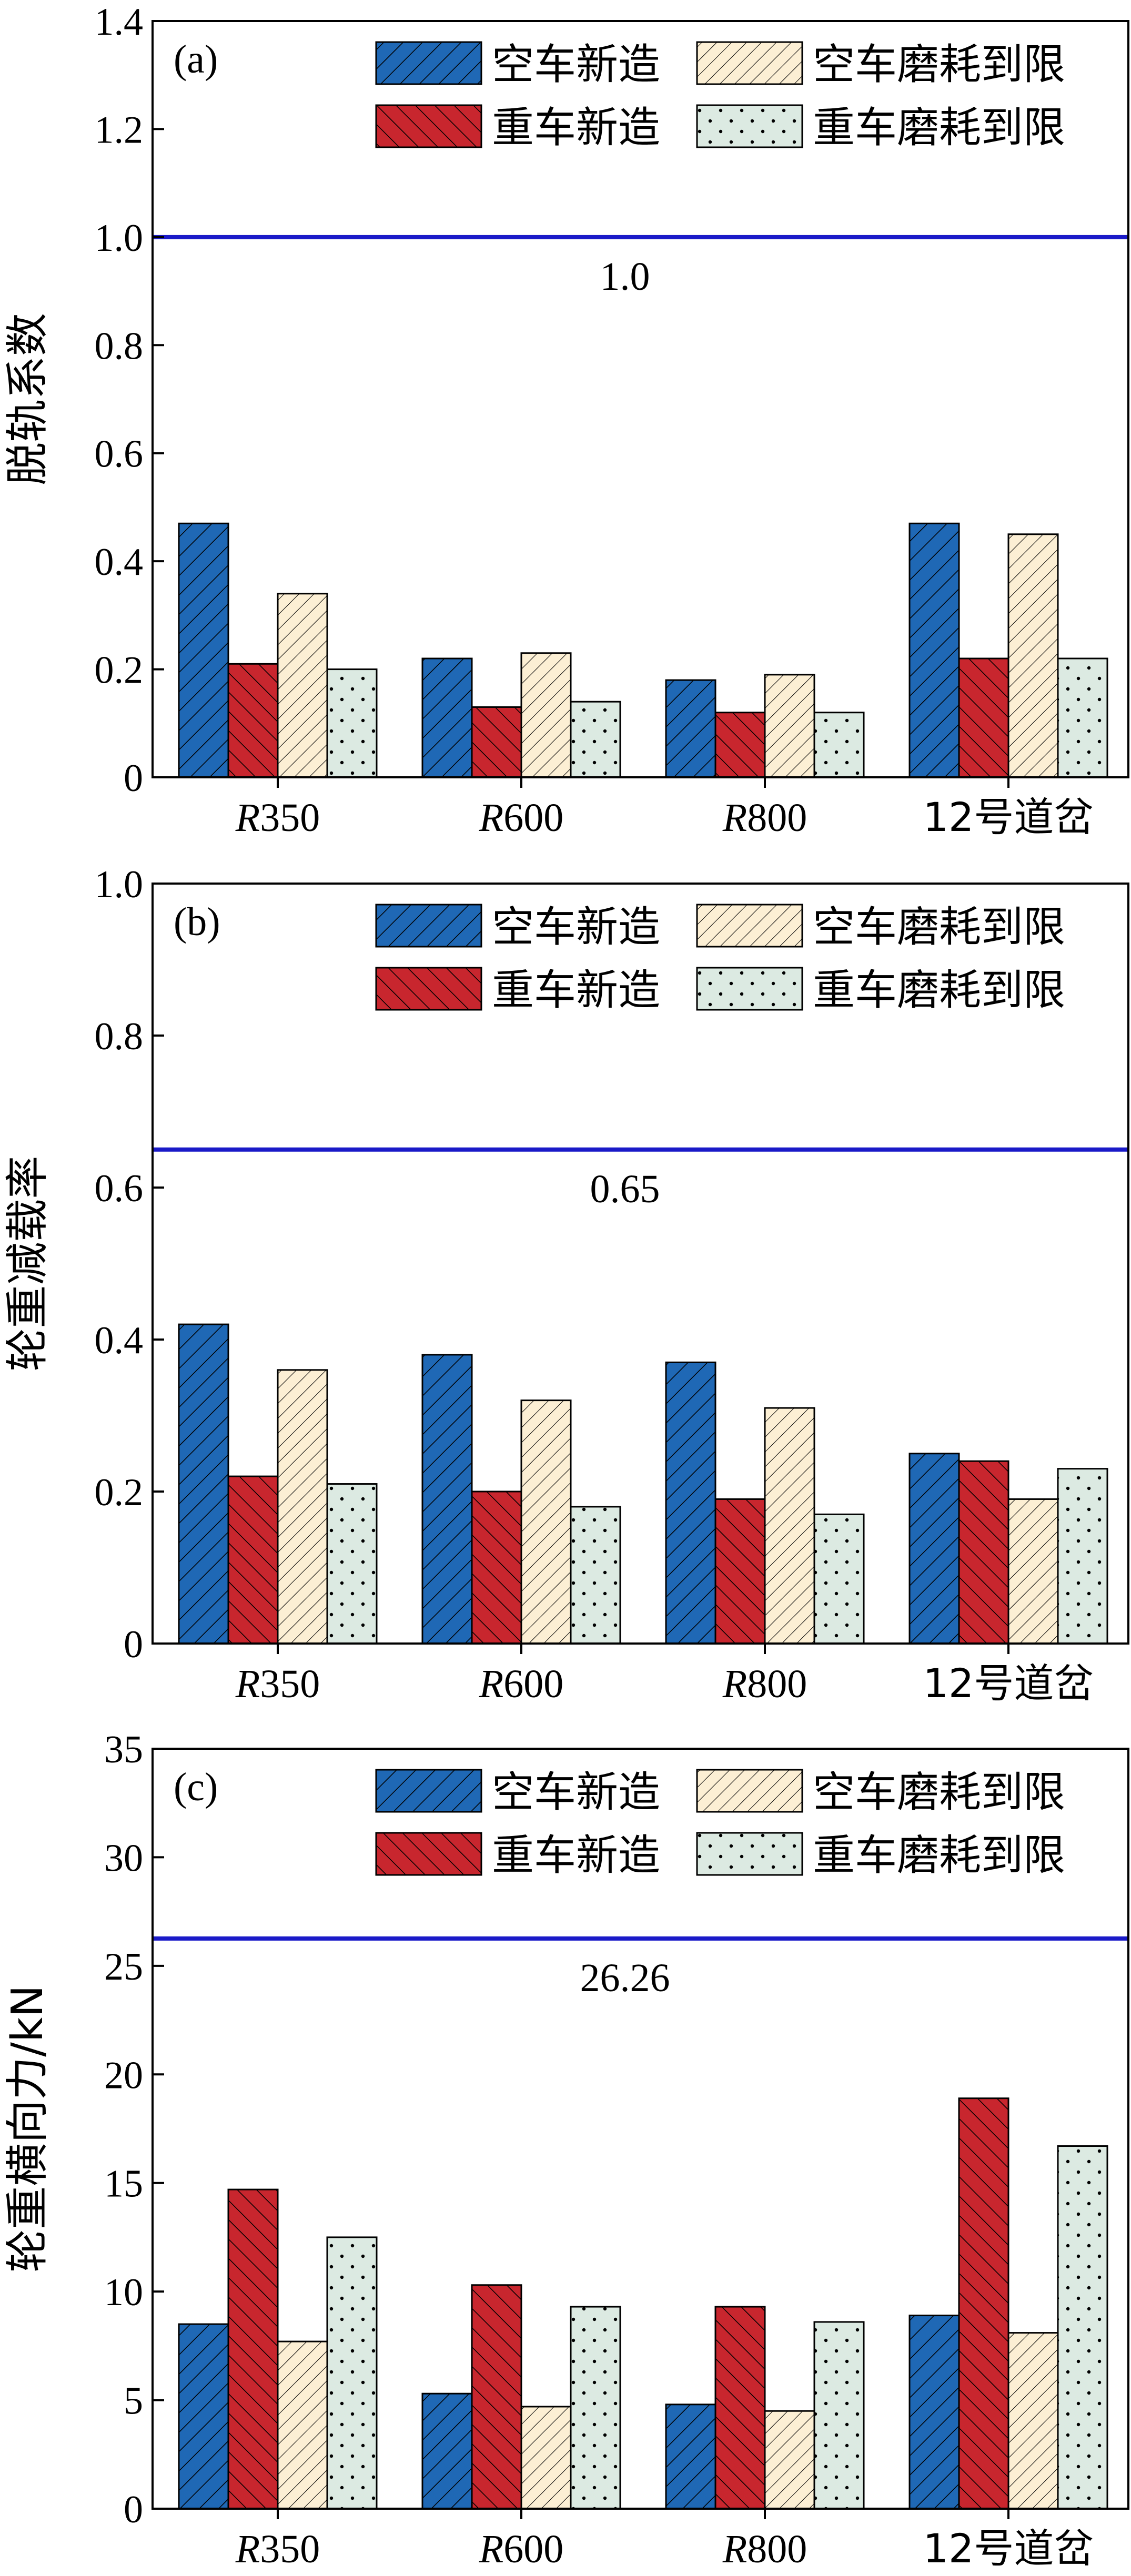  What do you see at coordinates (196, 1787) in the screenshot?
I see `panel-label: (c)` at bounding box center [196, 1787].